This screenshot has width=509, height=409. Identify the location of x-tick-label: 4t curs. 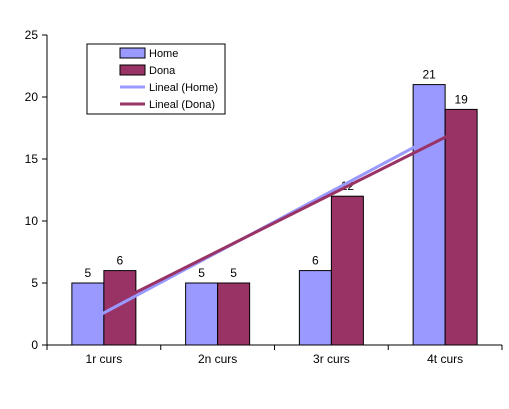
(445, 359).